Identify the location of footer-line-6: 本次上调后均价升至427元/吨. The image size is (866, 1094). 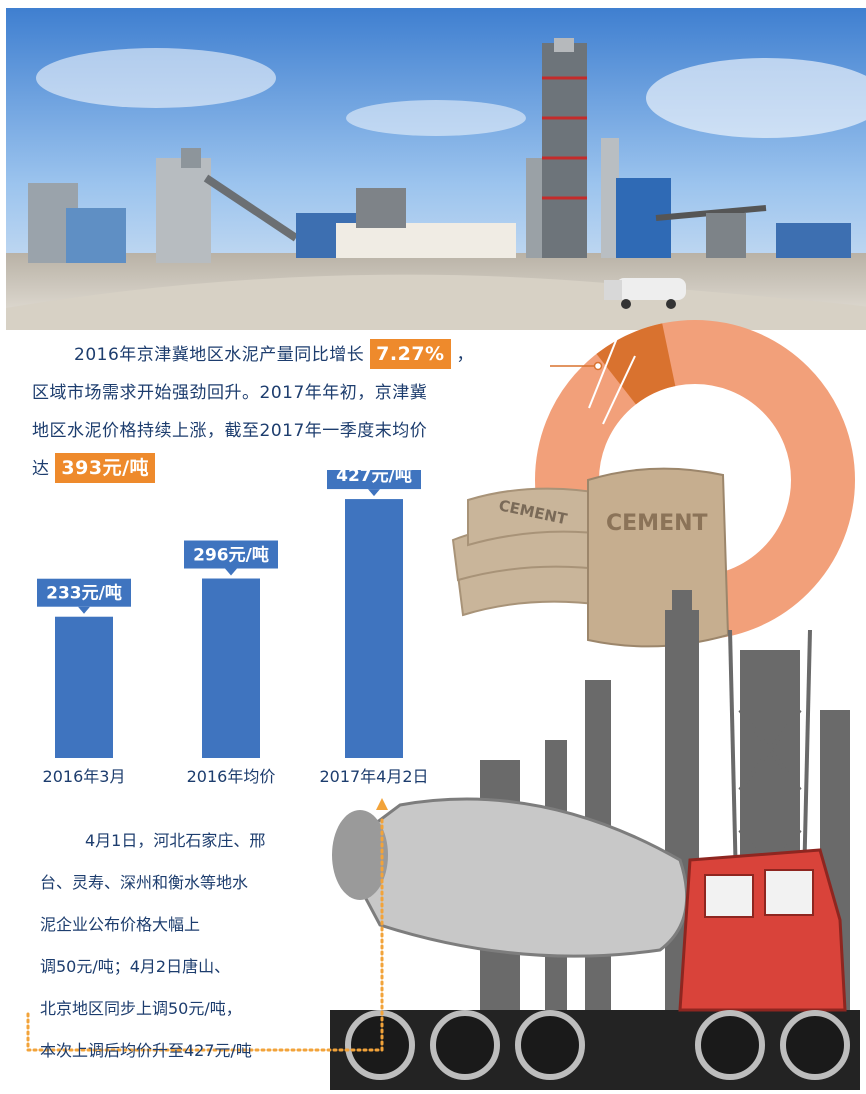
(146, 1050).